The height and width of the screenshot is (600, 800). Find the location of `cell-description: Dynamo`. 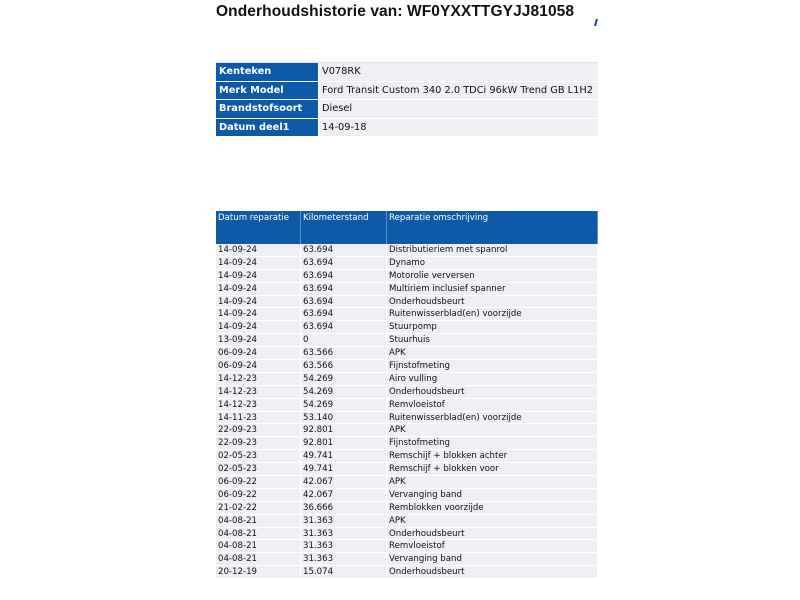

cell-description: Dynamo is located at coordinates (492, 263).